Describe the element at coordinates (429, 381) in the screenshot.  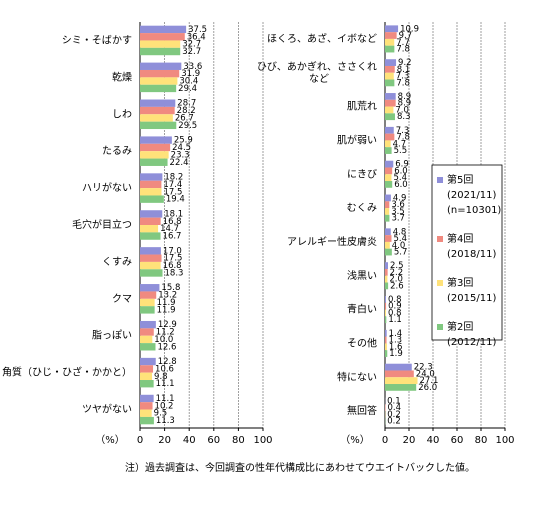
I see `value-label: 27.1` at that location.